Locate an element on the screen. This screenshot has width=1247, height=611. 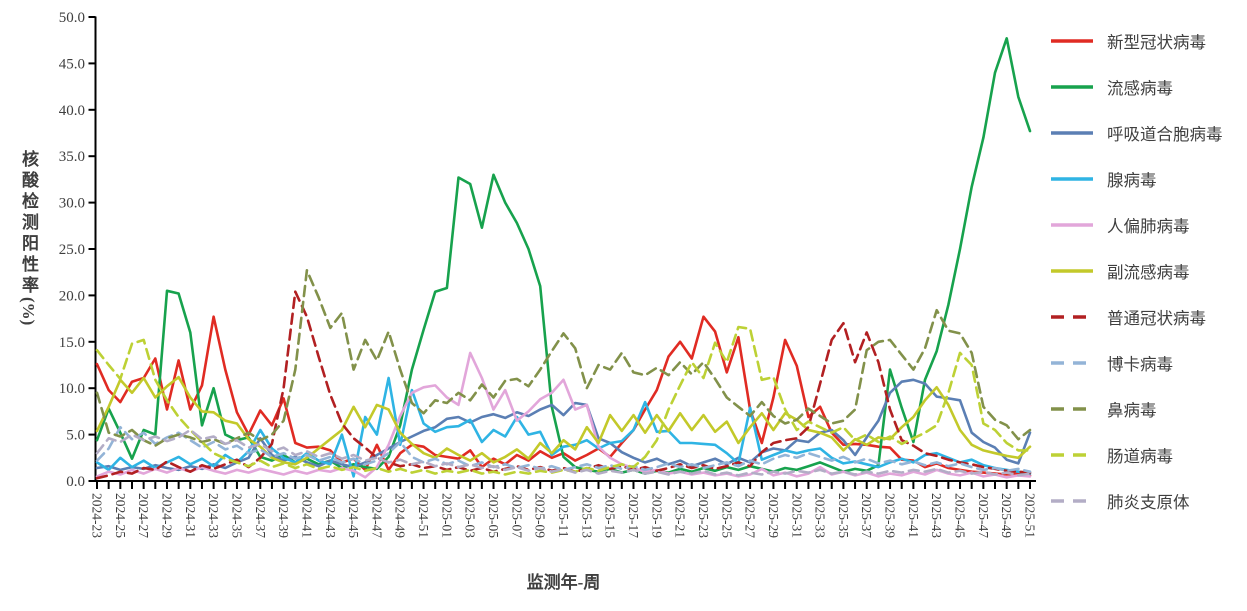
y-tick-label: 10.0 is located at coordinates (72, 389).